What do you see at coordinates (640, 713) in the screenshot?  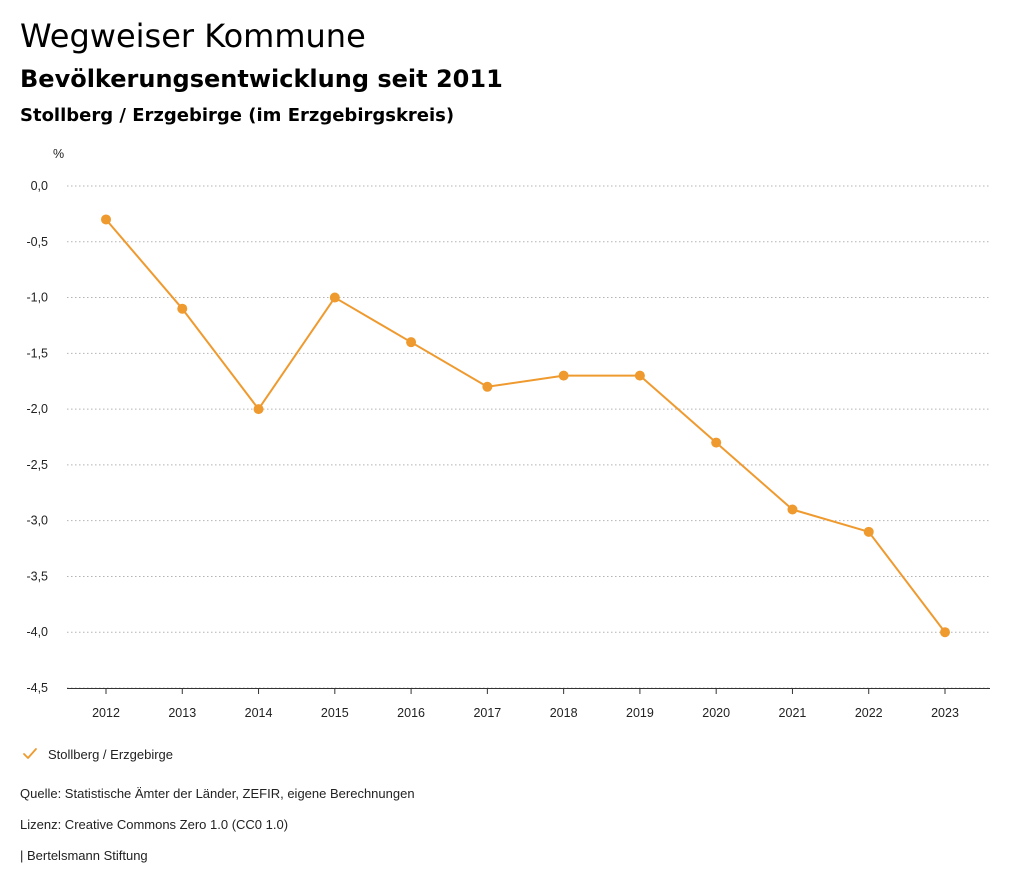 I see `x-tick-label: 2019` at bounding box center [640, 713].